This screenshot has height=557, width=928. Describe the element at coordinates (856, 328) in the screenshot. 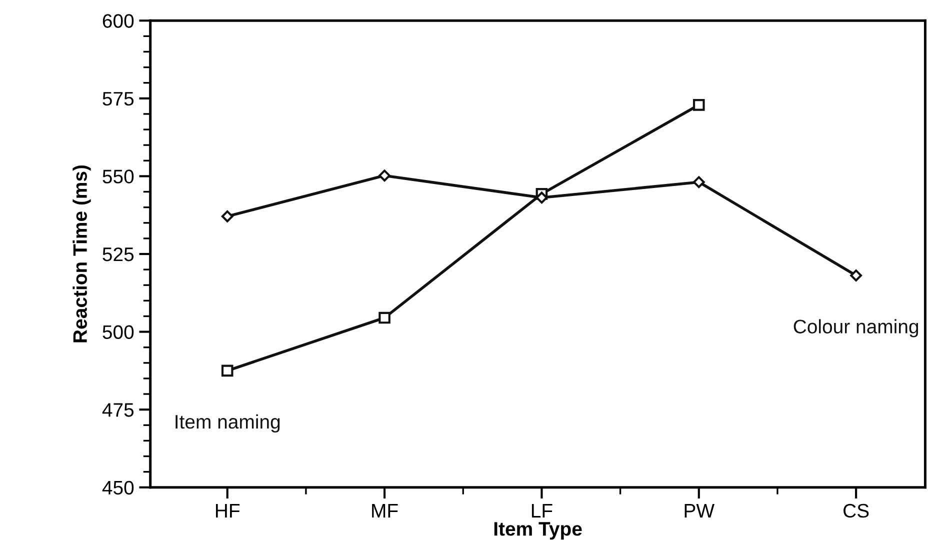

I see `text: Colour naming` at that location.